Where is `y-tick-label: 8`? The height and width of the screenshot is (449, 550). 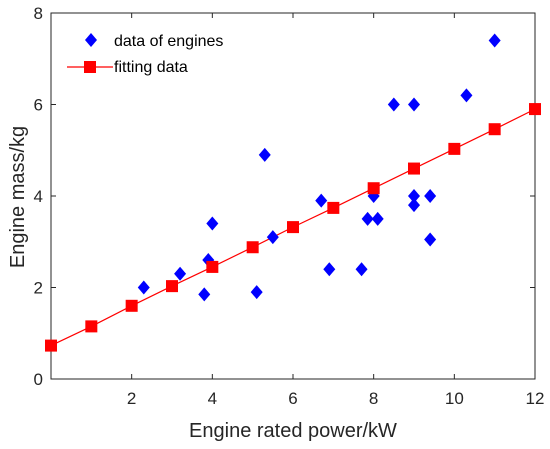
y-tick-label: 8 is located at coordinates (38, 13).